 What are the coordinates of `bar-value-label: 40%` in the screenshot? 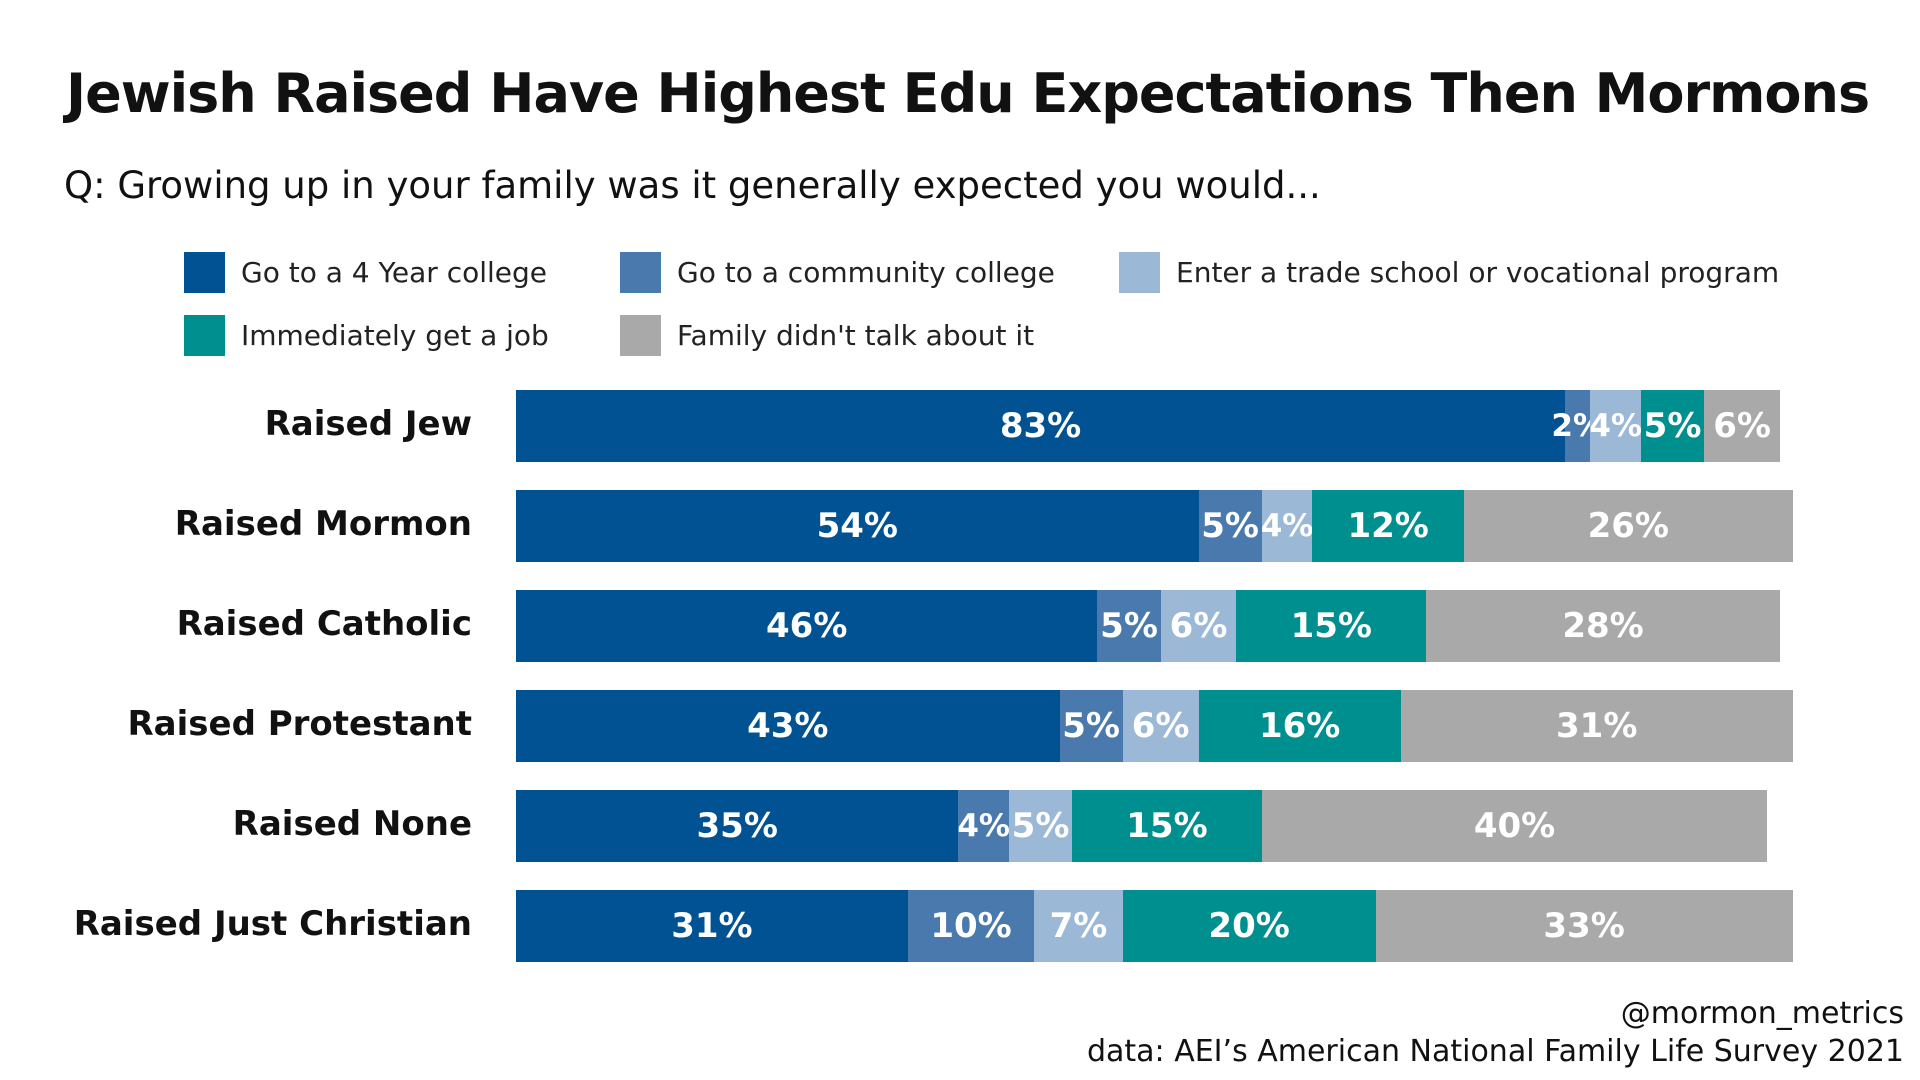 It's located at (1514, 826).